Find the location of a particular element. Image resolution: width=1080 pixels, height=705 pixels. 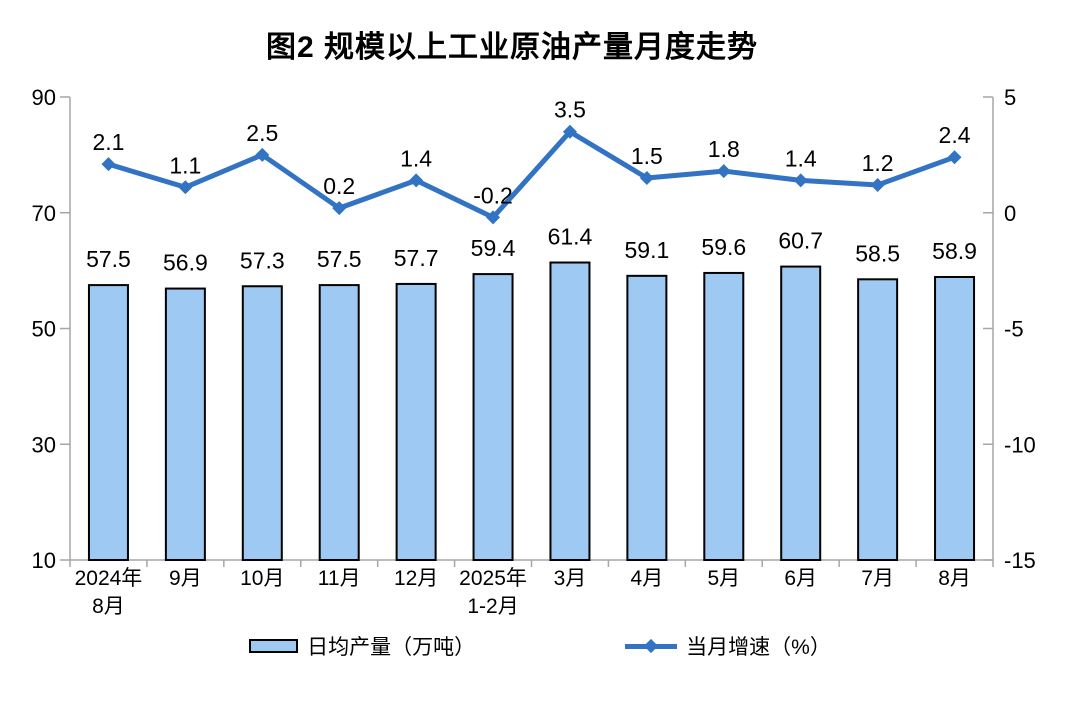

svg-text: 10月 is located at coordinates (262, 578).